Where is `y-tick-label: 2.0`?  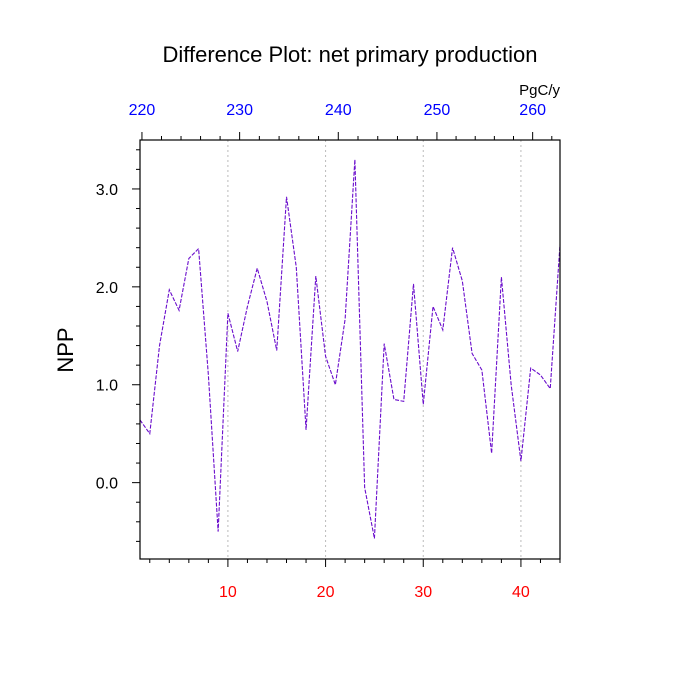
y-tick-label: 2.0 is located at coordinates (107, 288).